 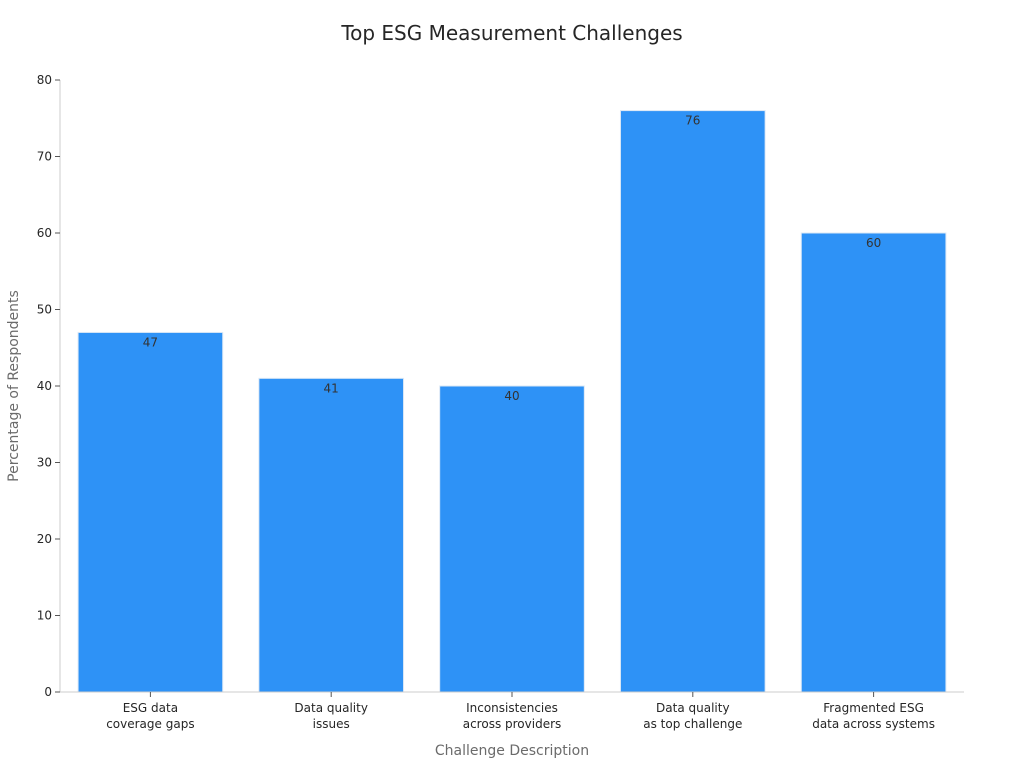 What do you see at coordinates (44, 616) in the screenshot?
I see `y-tick-label: 10` at bounding box center [44, 616].